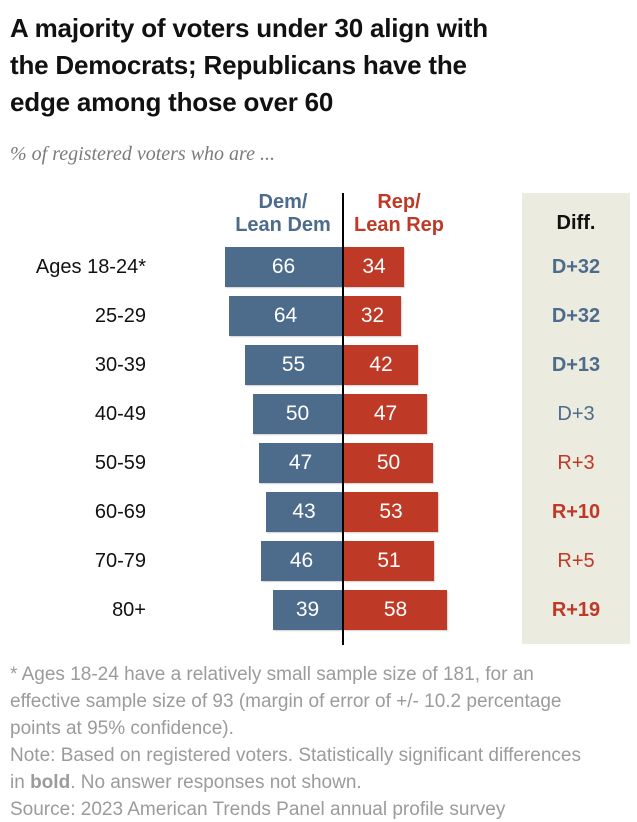 The height and width of the screenshot is (822, 637). What do you see at coordinates (576, 463) in the screenshot?
I see `diff-value: R+3` at bounding box center [576, 463].